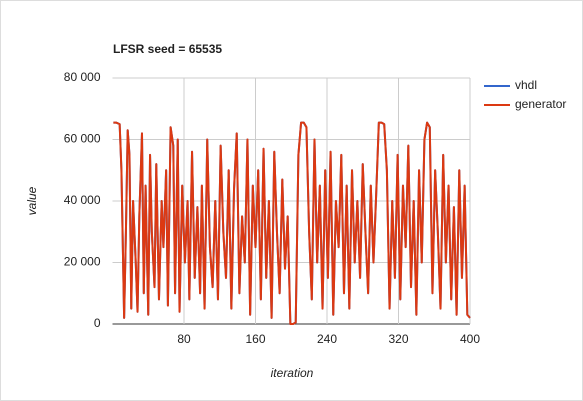 The width and height of the screenshot is (583, 401). What do you see at coordinates (470, 339) in the screenshot?
I see `x-tick-label: 400` at bounding box center [470, 339].